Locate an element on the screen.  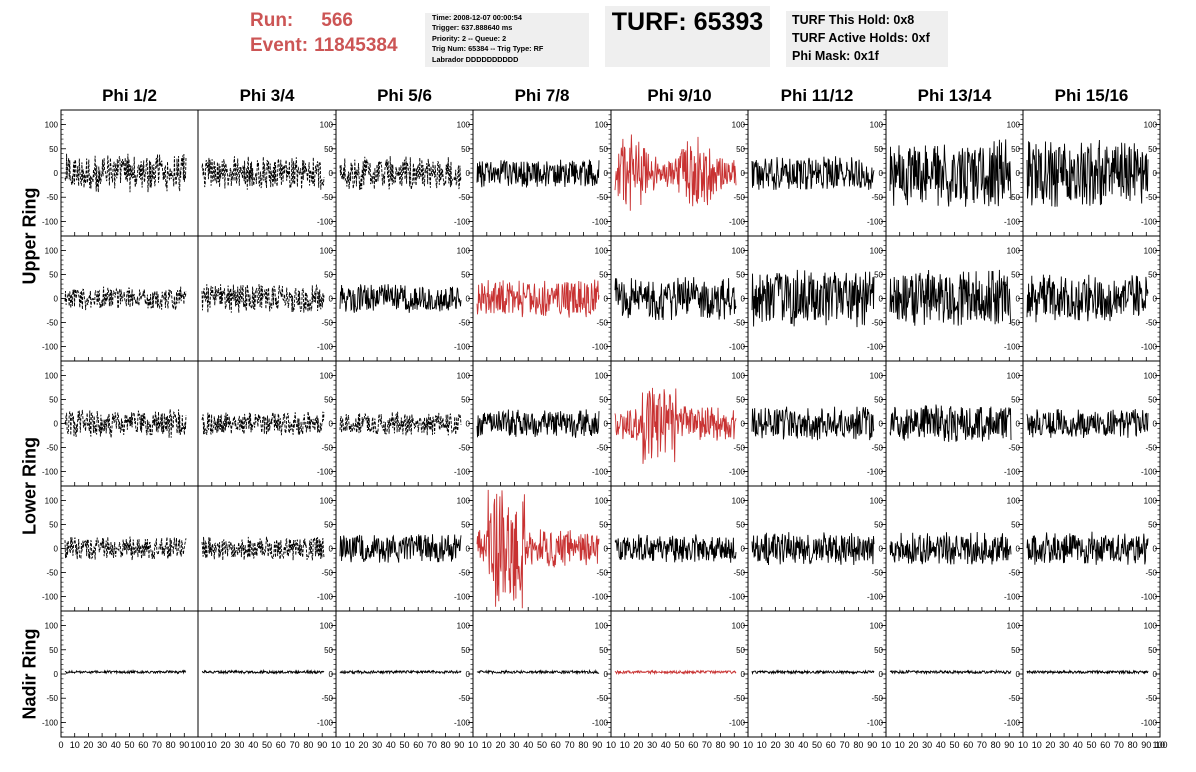
x-tick-label: 30 is located at coordinates (1064, 745).